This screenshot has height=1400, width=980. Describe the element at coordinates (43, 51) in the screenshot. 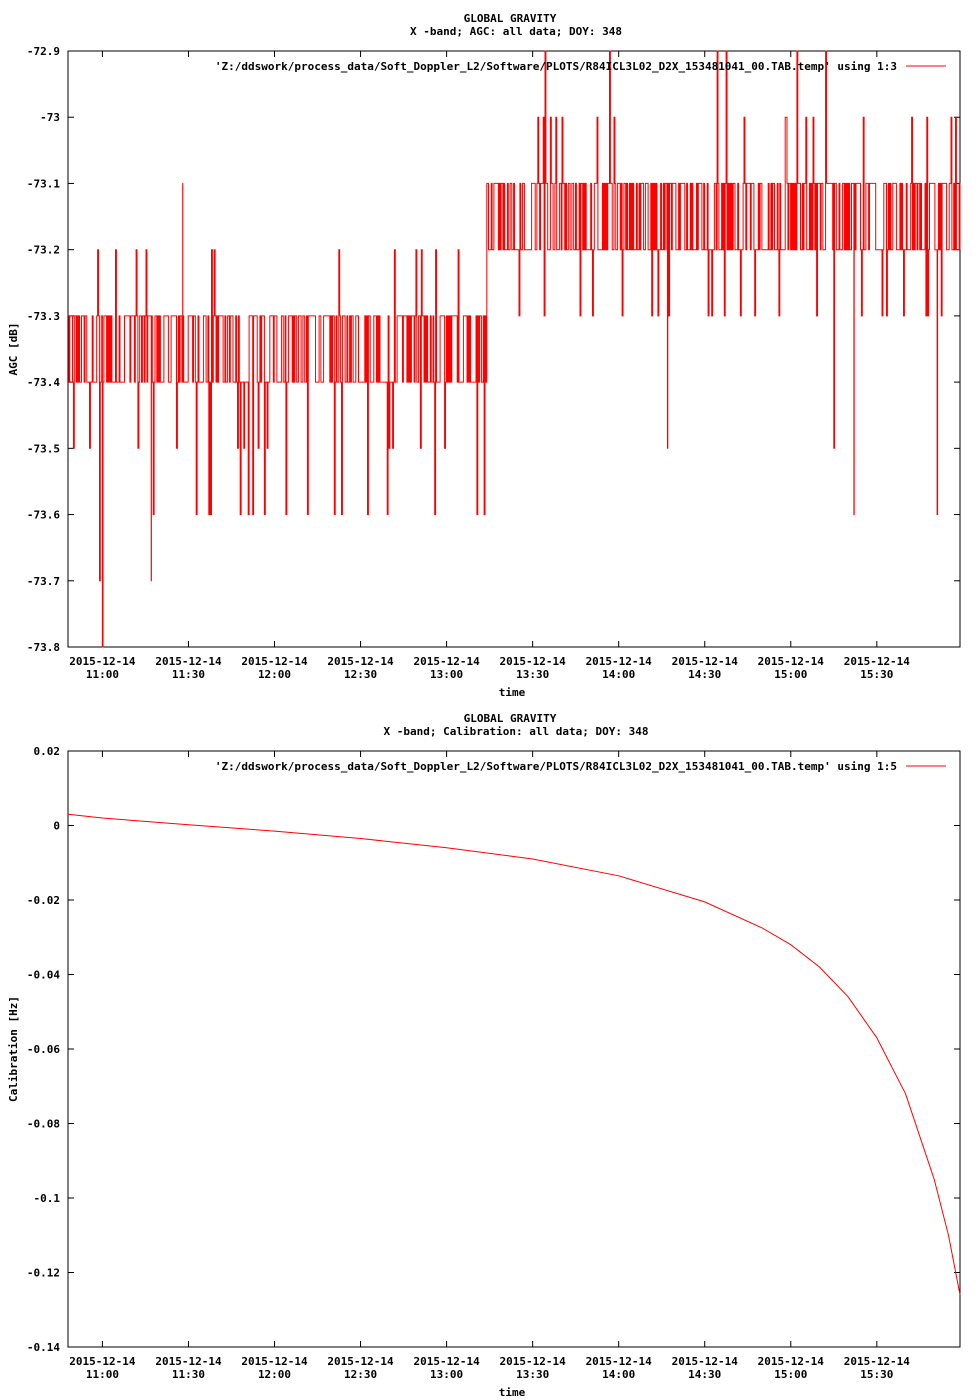

I see `y-tick-label: -72.9` at that location.